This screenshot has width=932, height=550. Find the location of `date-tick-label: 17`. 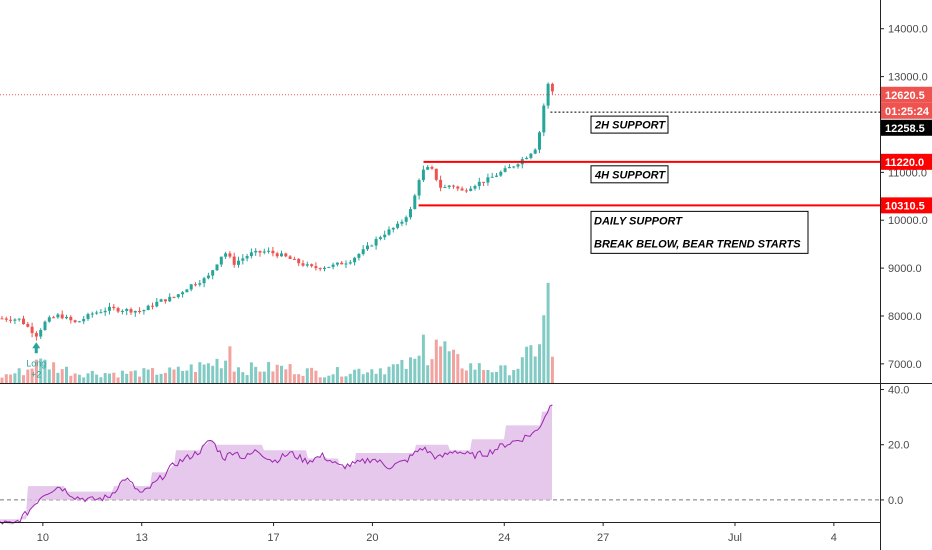

date-tick-label: 17 is located at coordinates (273, 538).